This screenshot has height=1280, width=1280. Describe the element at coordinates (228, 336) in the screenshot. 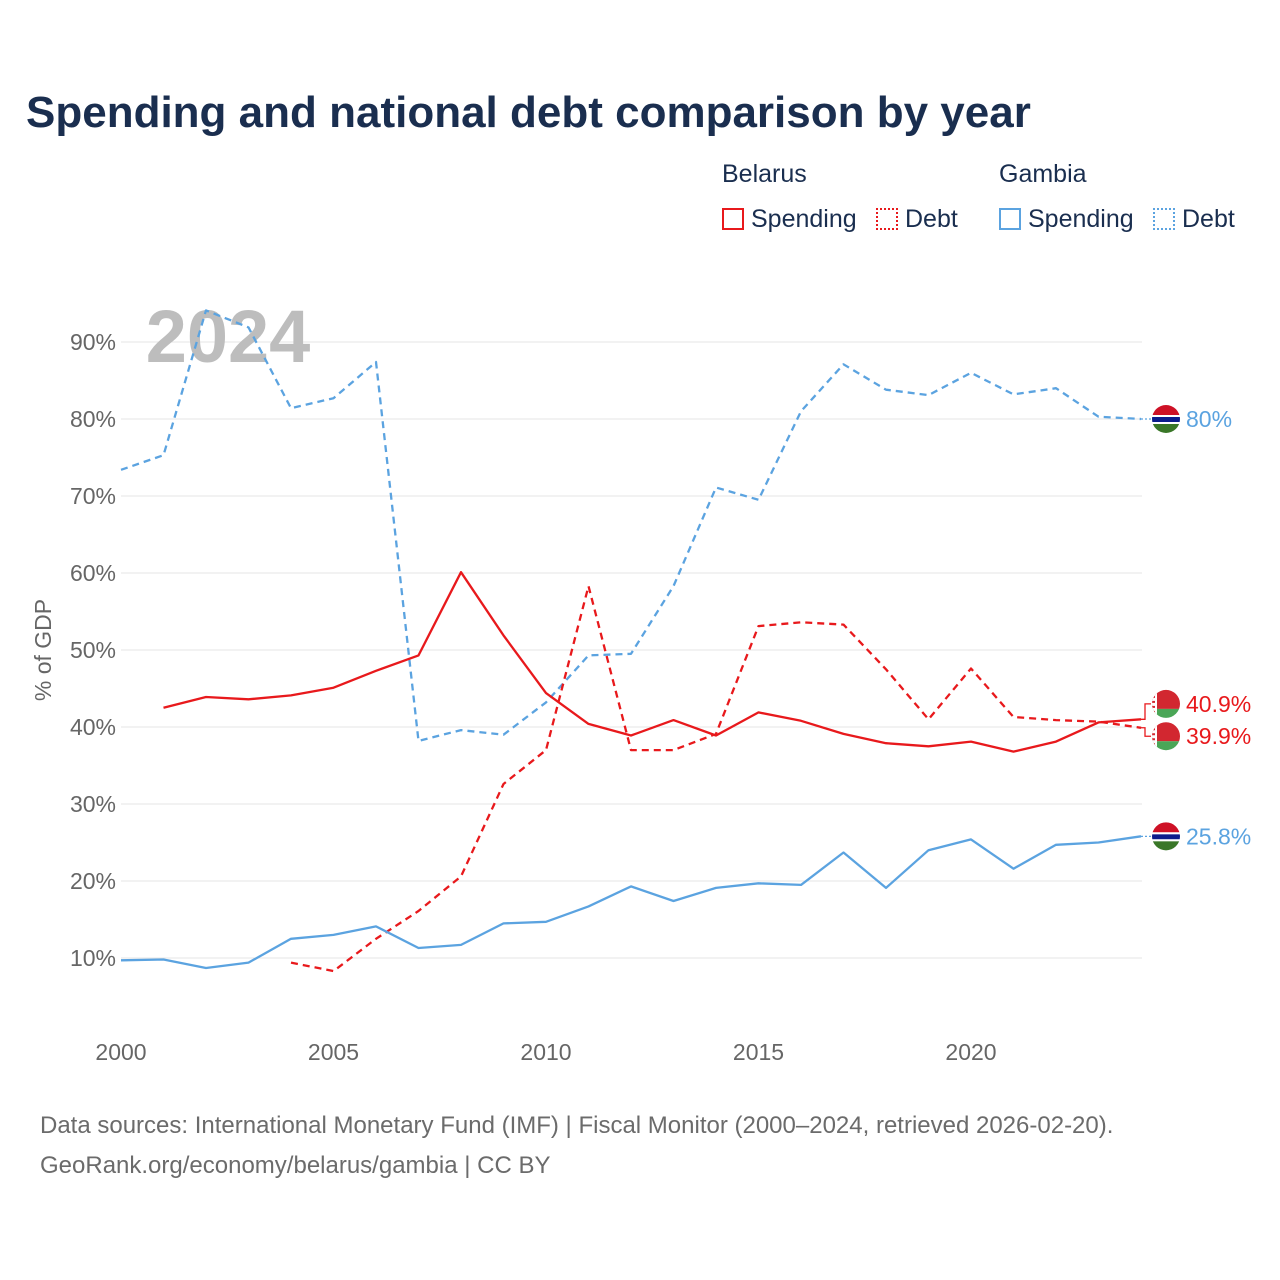

I see `year-watermark: 2024` at that location.